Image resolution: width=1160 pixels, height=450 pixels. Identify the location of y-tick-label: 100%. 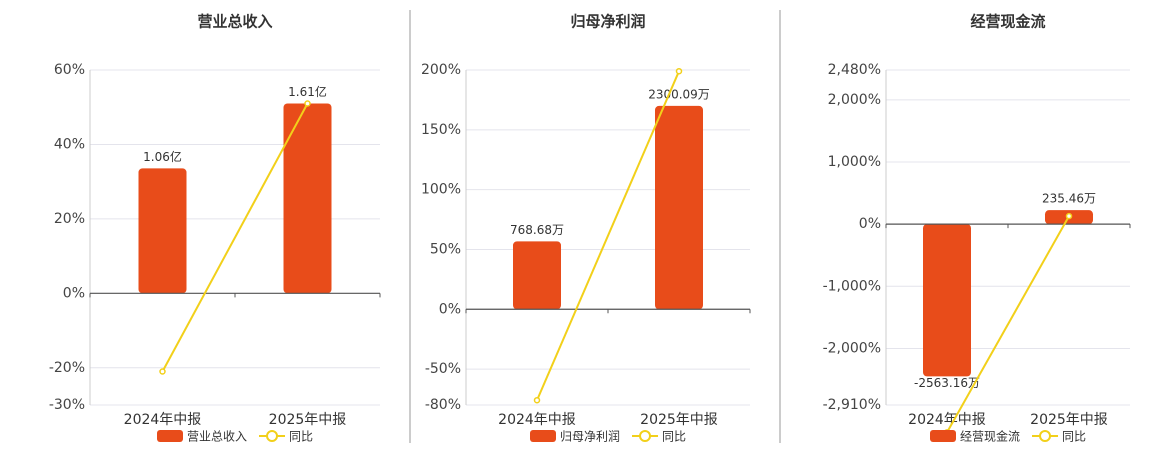
(441, 190).